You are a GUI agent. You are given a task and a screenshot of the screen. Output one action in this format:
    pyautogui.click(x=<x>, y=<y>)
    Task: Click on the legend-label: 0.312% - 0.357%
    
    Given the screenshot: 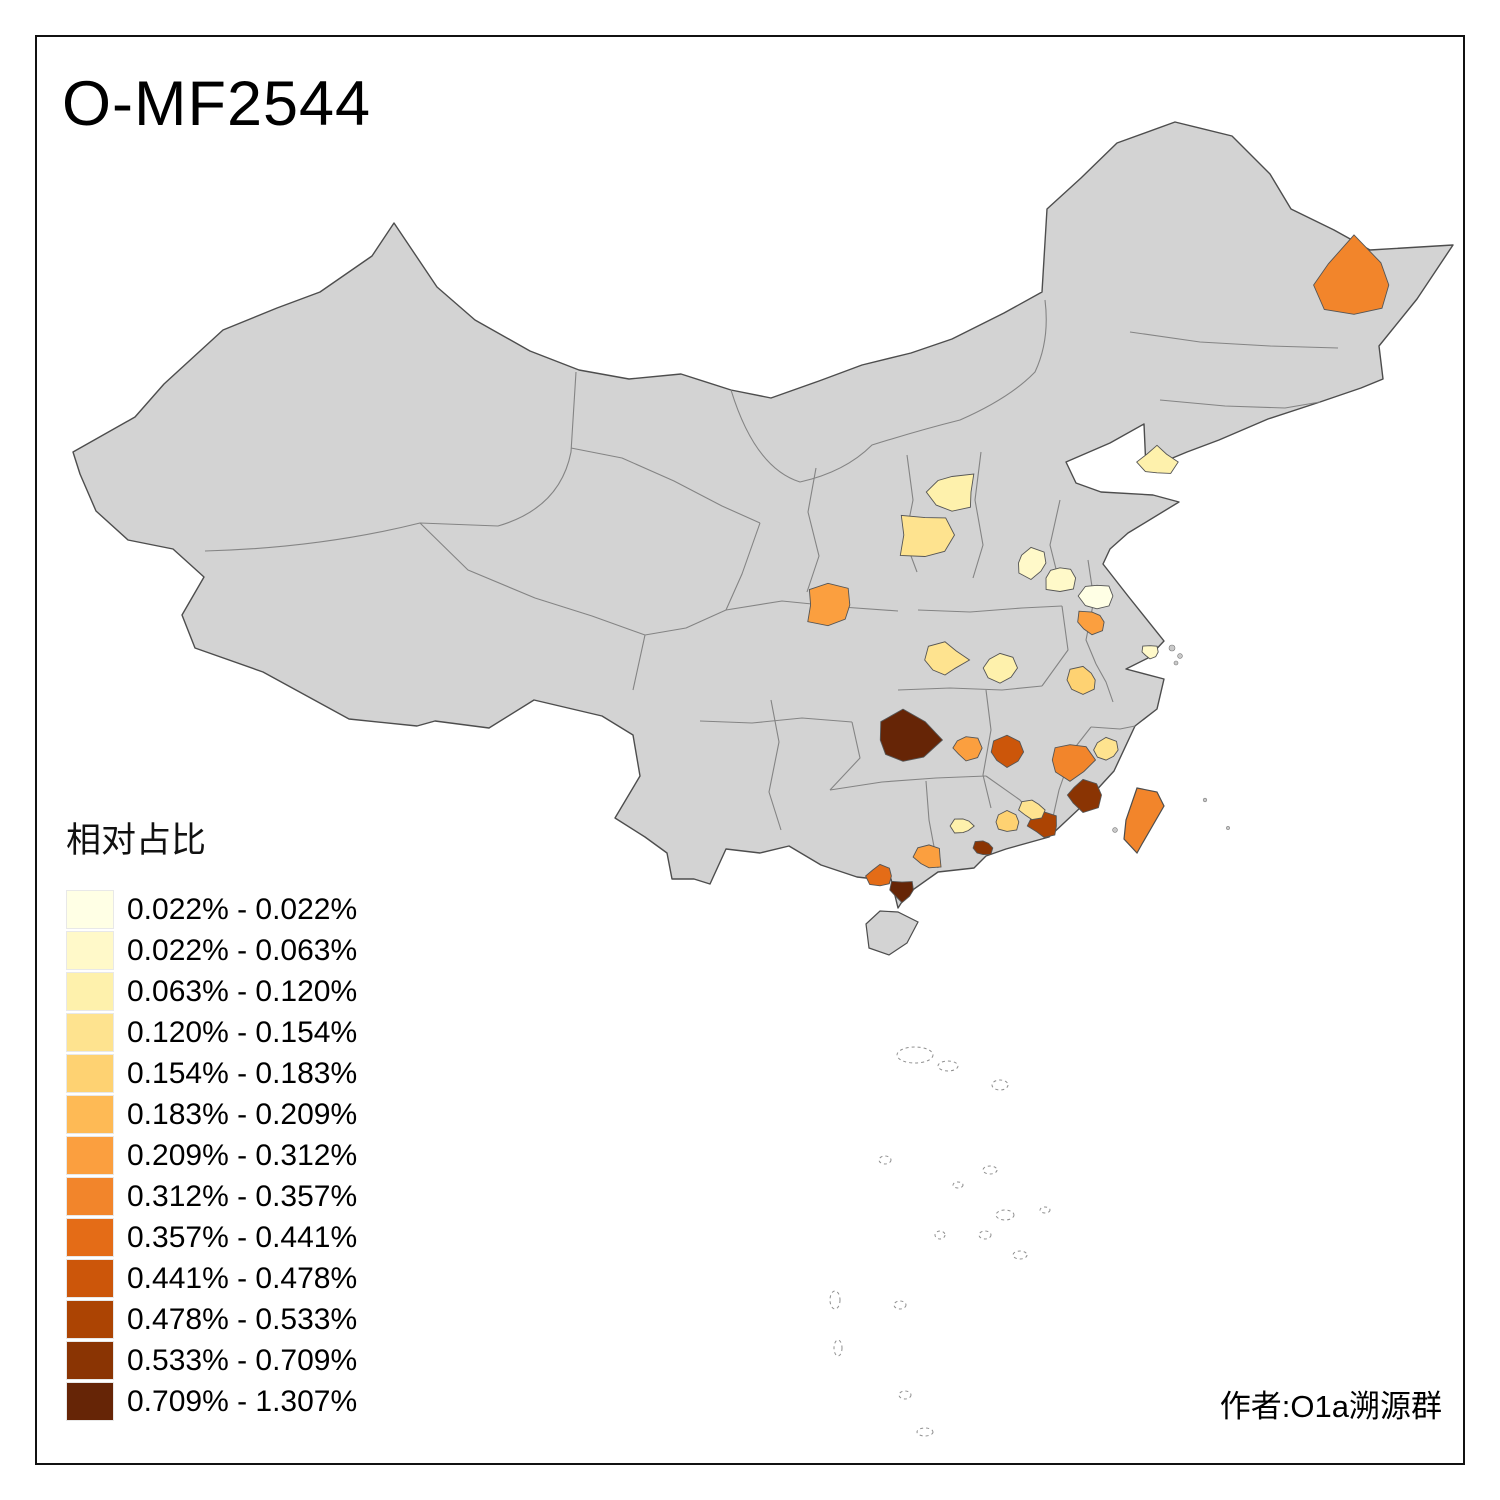 What is the action you would take?
    pyautogui.click(x=242, y=1196)
    